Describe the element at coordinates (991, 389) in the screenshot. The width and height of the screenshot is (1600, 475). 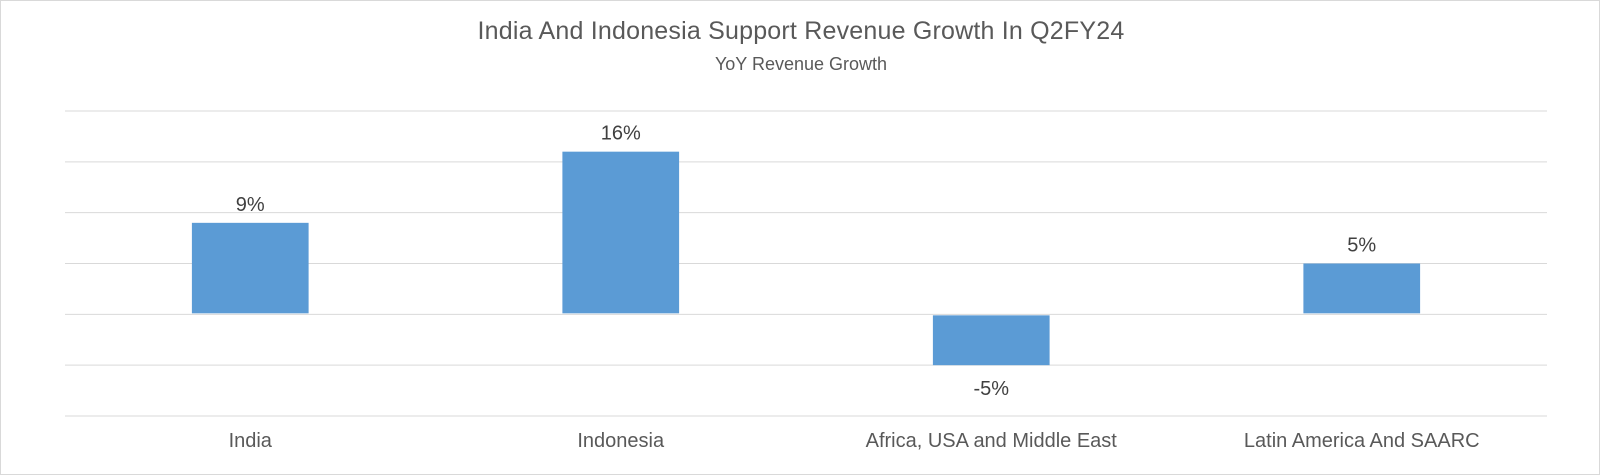
I see `data-label: -5%` at that location.